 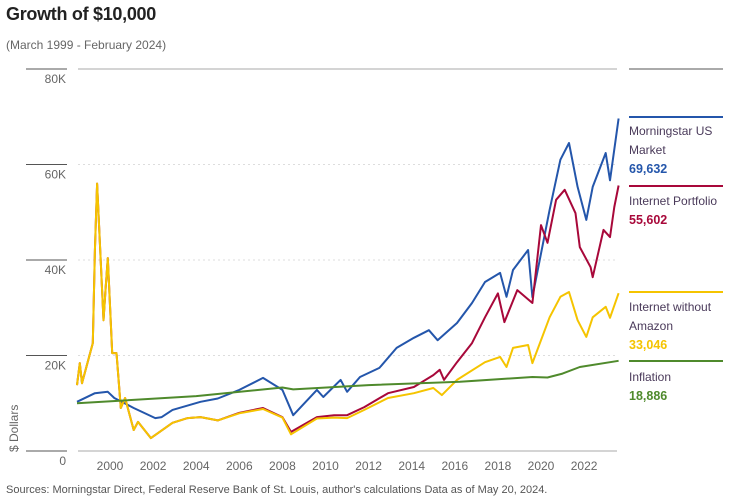 What do you see at coordinates (55, 366) in the screenshot?
I see `y-tick-label: 20K` at bounding box center [55, 366].